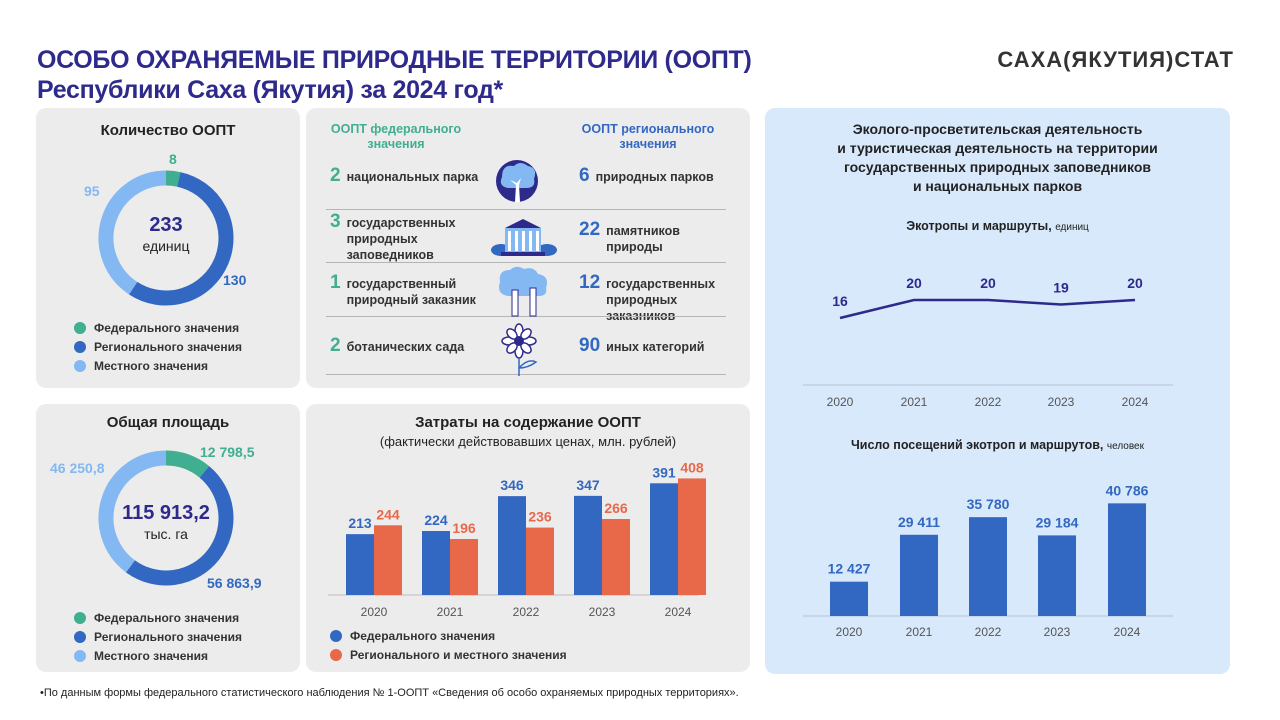  I want to click on area-label-federal: 12 798,5, so click(227, 452).